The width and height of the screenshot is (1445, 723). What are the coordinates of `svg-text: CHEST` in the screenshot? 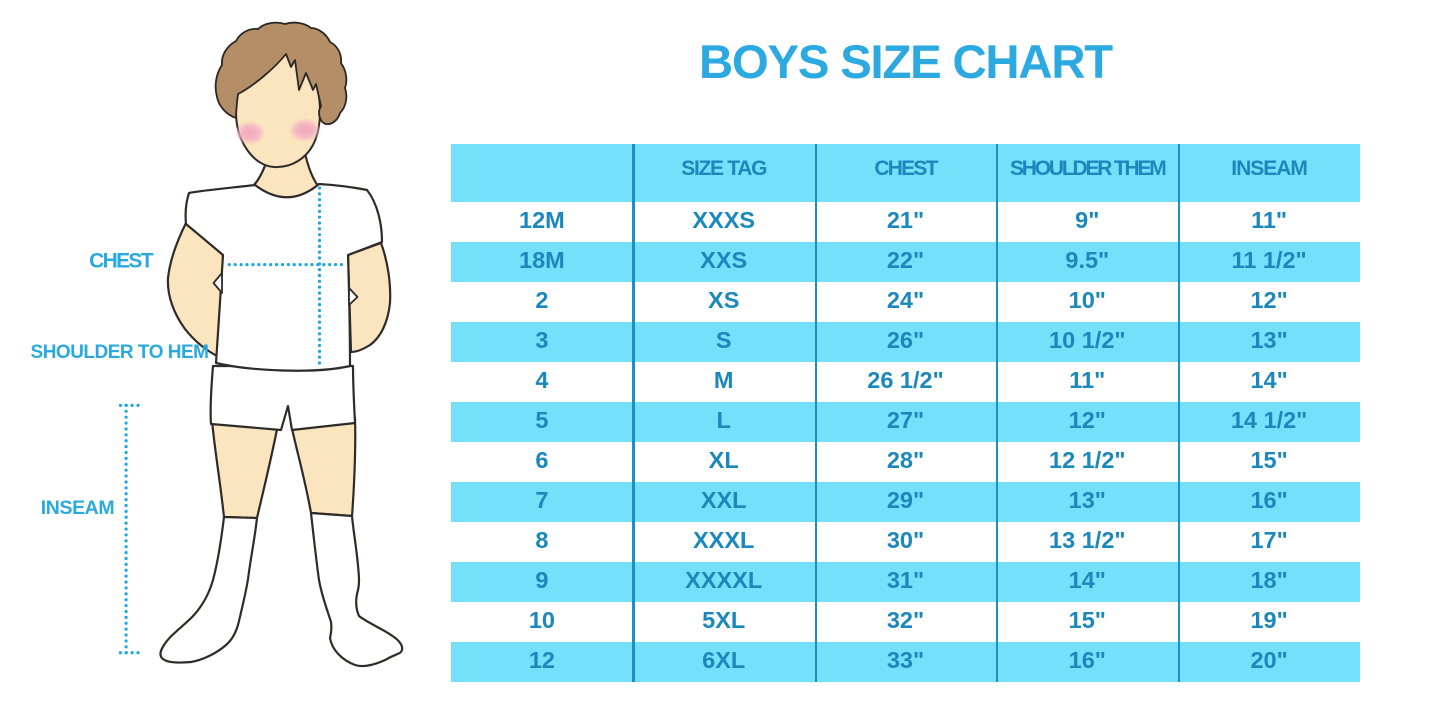 It's located at (121, 261).